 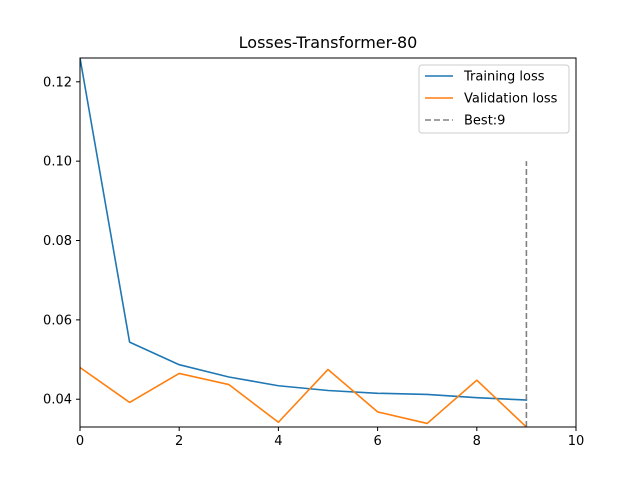 I want to click on y-tick-label: 0.04, so click(x=57, y=400).